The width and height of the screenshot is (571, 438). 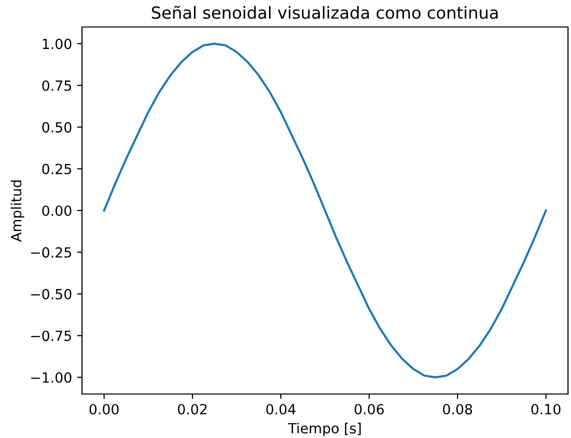 What do you see at coordinates (325, 12) in the screenshot?
I see `chart-title: Señal senoidal visualizada como continua` at bounding box center [325, 12].